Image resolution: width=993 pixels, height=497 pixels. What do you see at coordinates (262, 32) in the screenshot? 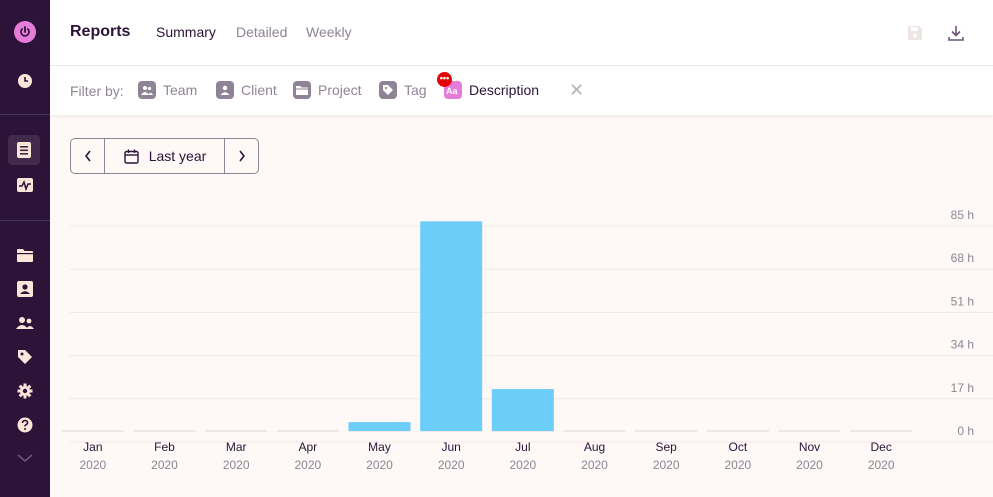
I see `tab-detailed: Detailed` at bounding box center [262, 32].